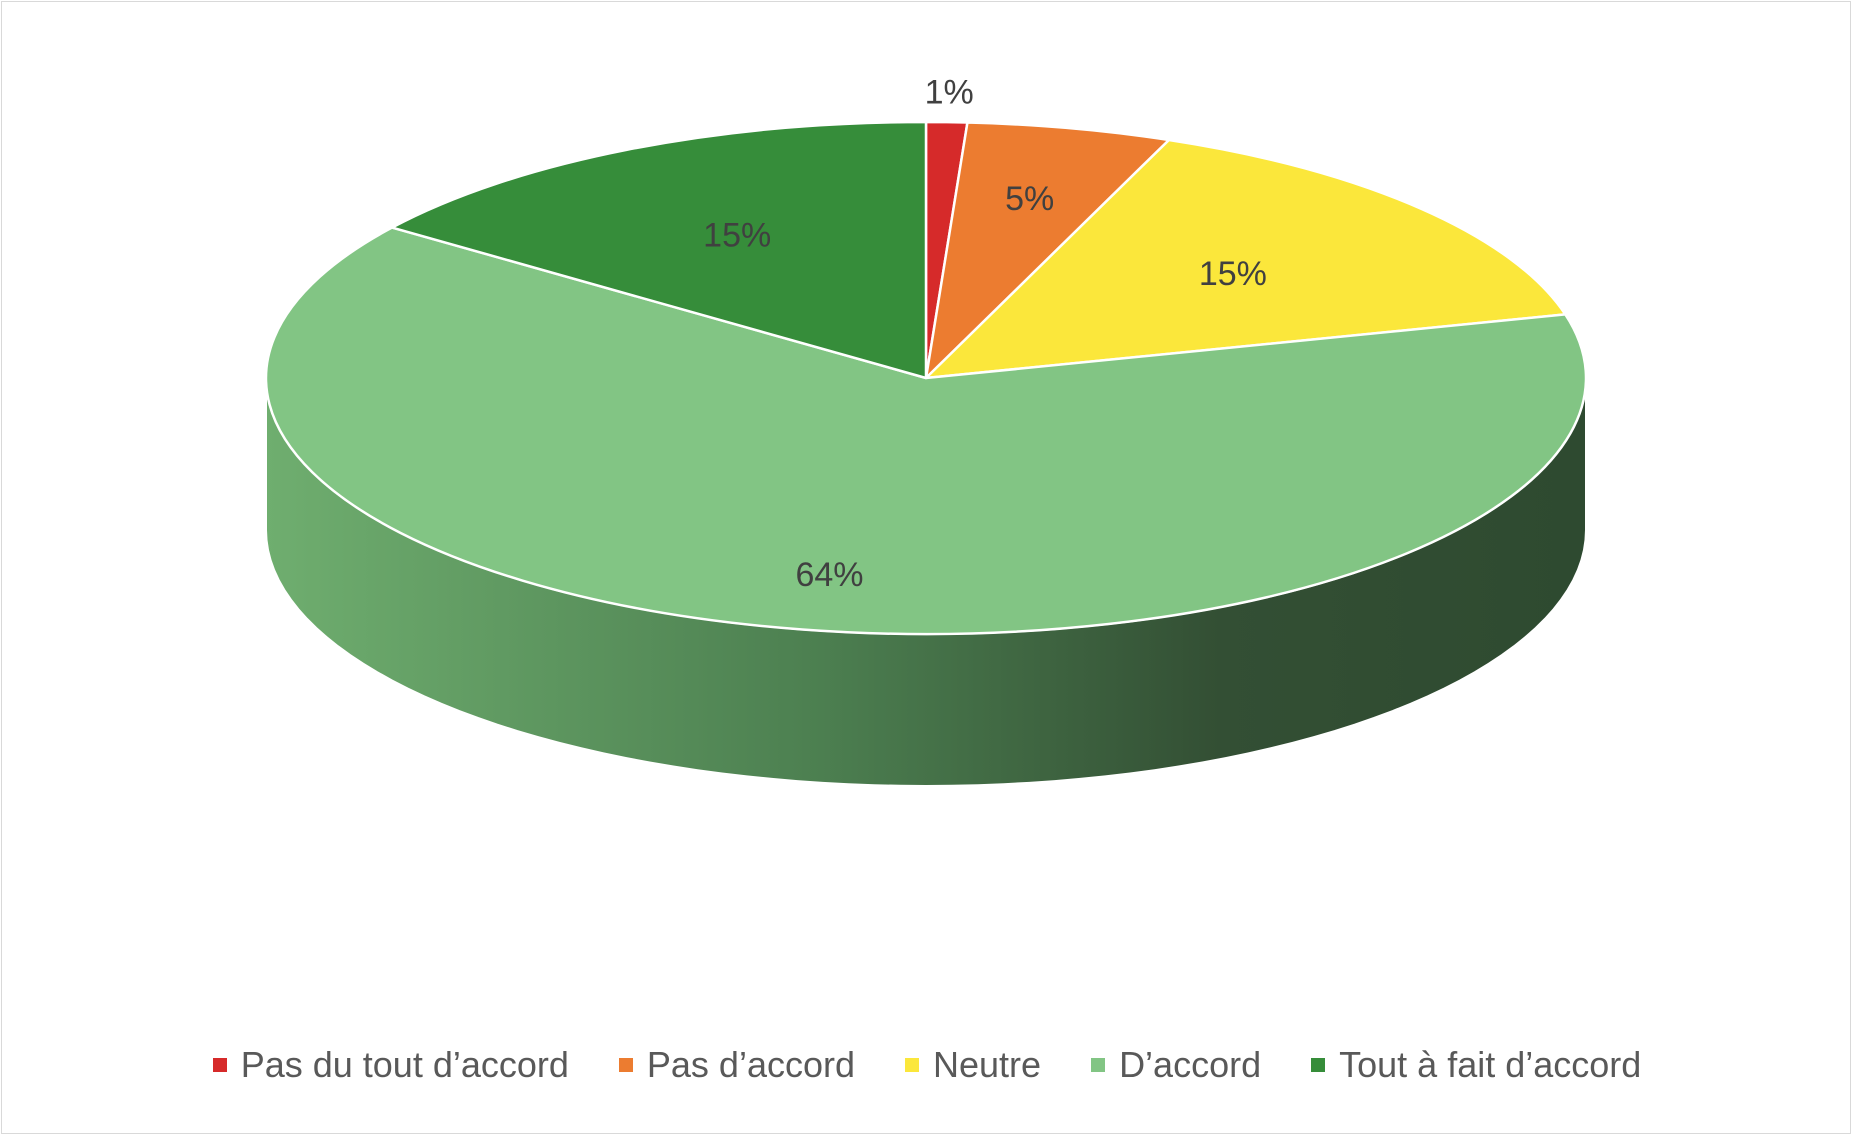 The height and width of the screenshot is (1137, 1854). What do you see at coordinates (1047, 250) in the screenshot?
I see `pie-slice-pas-d-accord` at bounding box center [1047, 250].